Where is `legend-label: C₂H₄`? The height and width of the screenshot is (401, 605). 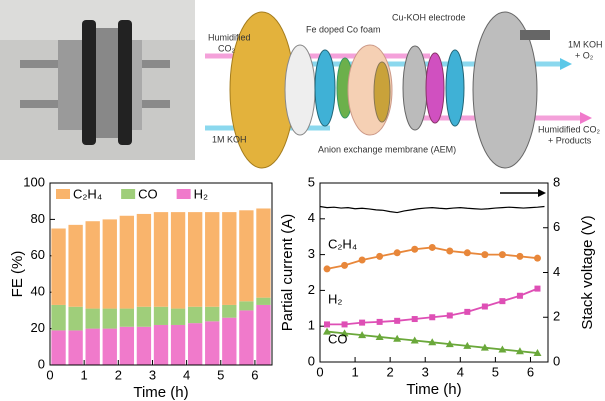
legend-label: C₂H₄ is located at coordinates (87, 193).